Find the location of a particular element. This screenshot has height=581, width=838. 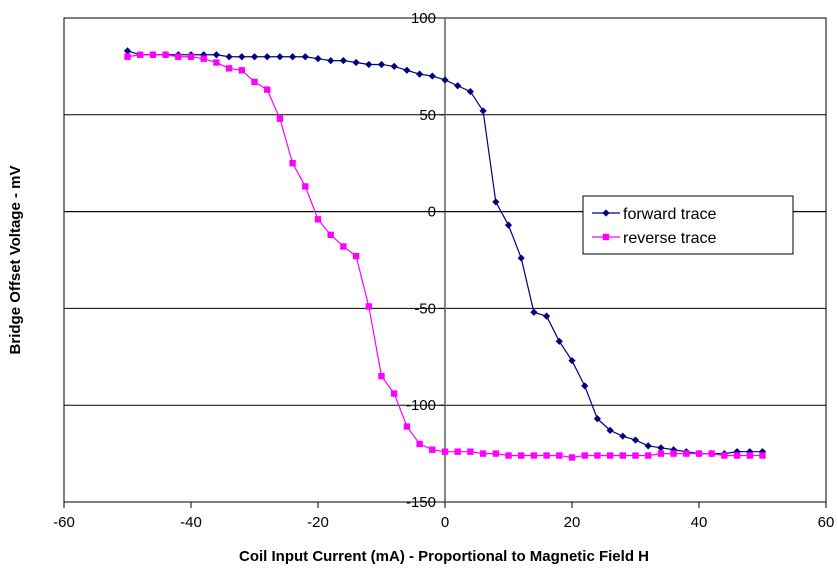

legend-entry: forward trace is located at coordinates (654, 214).